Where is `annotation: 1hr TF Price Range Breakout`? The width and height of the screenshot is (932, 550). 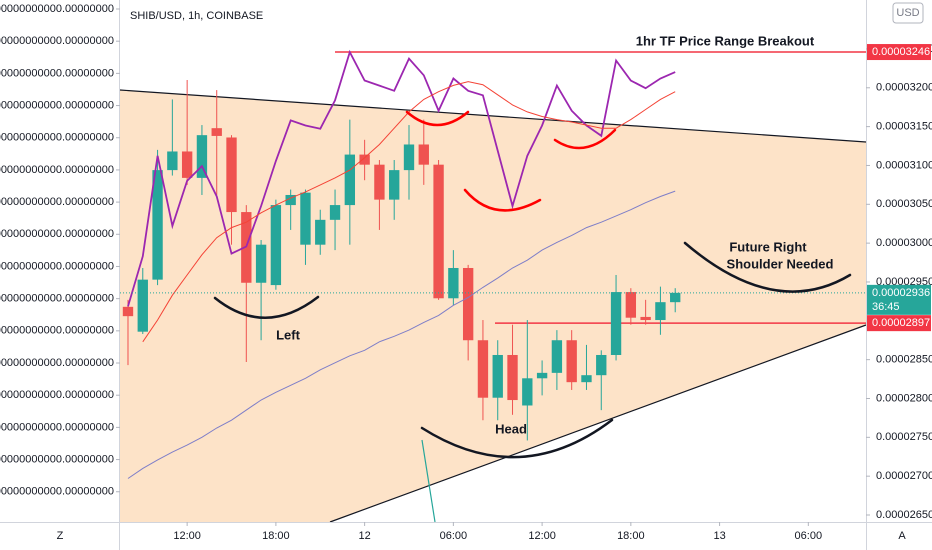 annotation: 1hr TF Price Range Breakout is located at coordinates (725, 40).